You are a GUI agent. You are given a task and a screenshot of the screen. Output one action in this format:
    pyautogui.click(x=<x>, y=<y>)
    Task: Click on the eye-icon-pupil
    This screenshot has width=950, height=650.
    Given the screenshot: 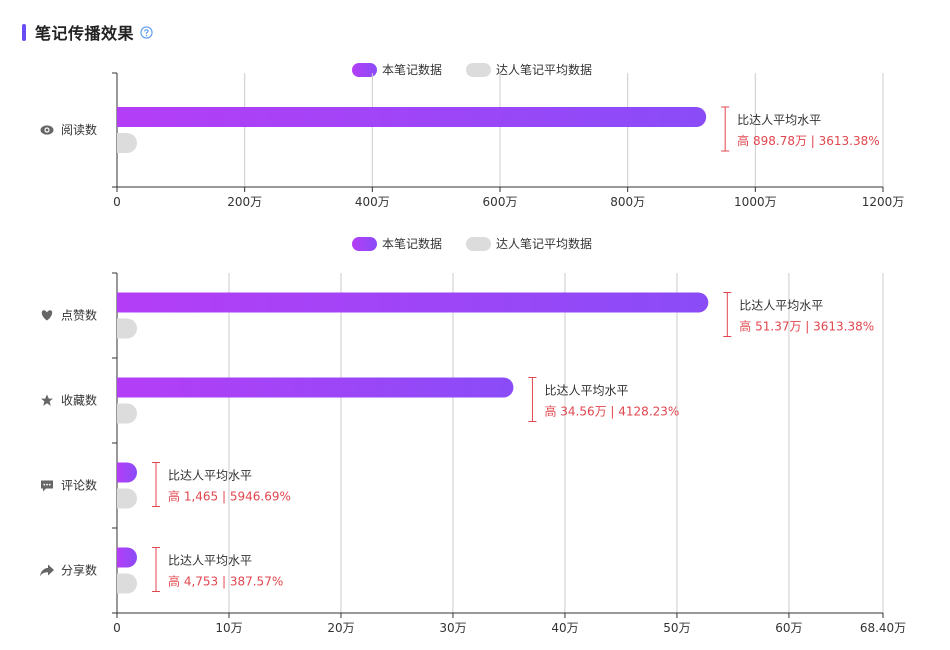 What is the action you would take?
    pyautogui.click(x=47, y=130)
    